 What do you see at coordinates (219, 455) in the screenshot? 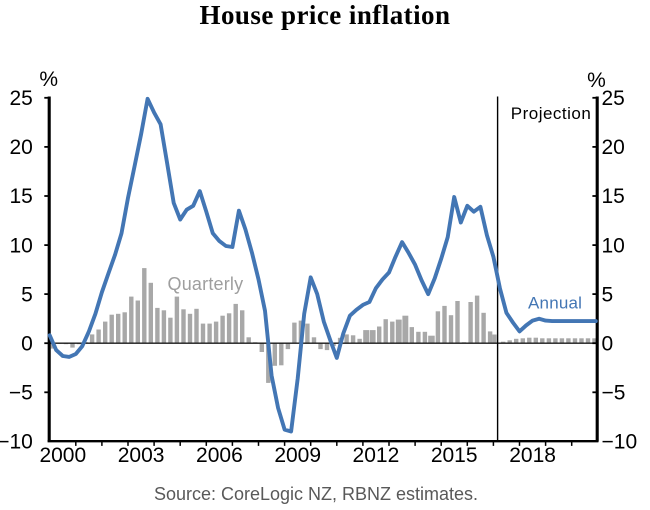
I see `svg-text: 2006` at bounding box center [219, 455].